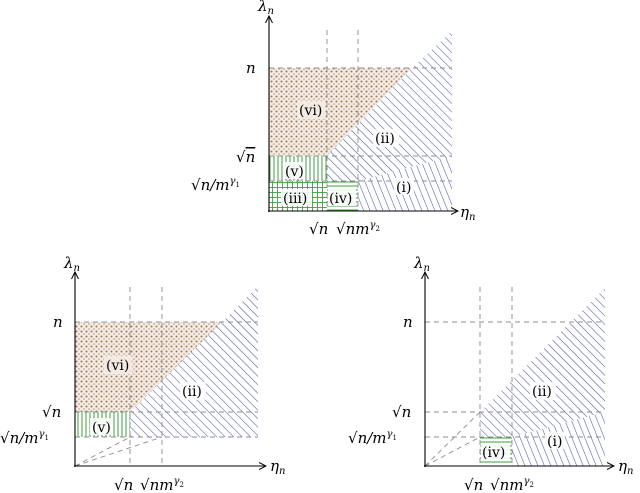  What do you see at coordinates (245, 157) in the screenshot?
I see `y-tick-sqrt-n-top: √n` at bounding box center [245, 157].